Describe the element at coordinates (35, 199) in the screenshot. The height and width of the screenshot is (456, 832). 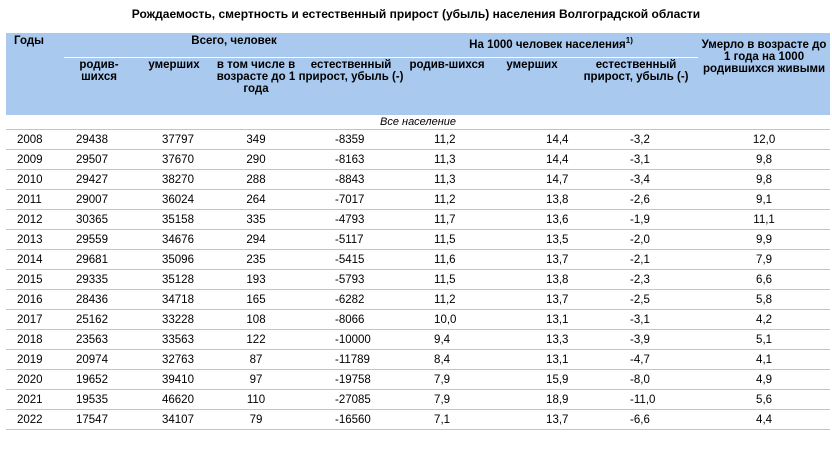
I see `year-cell: 2011` at that location.